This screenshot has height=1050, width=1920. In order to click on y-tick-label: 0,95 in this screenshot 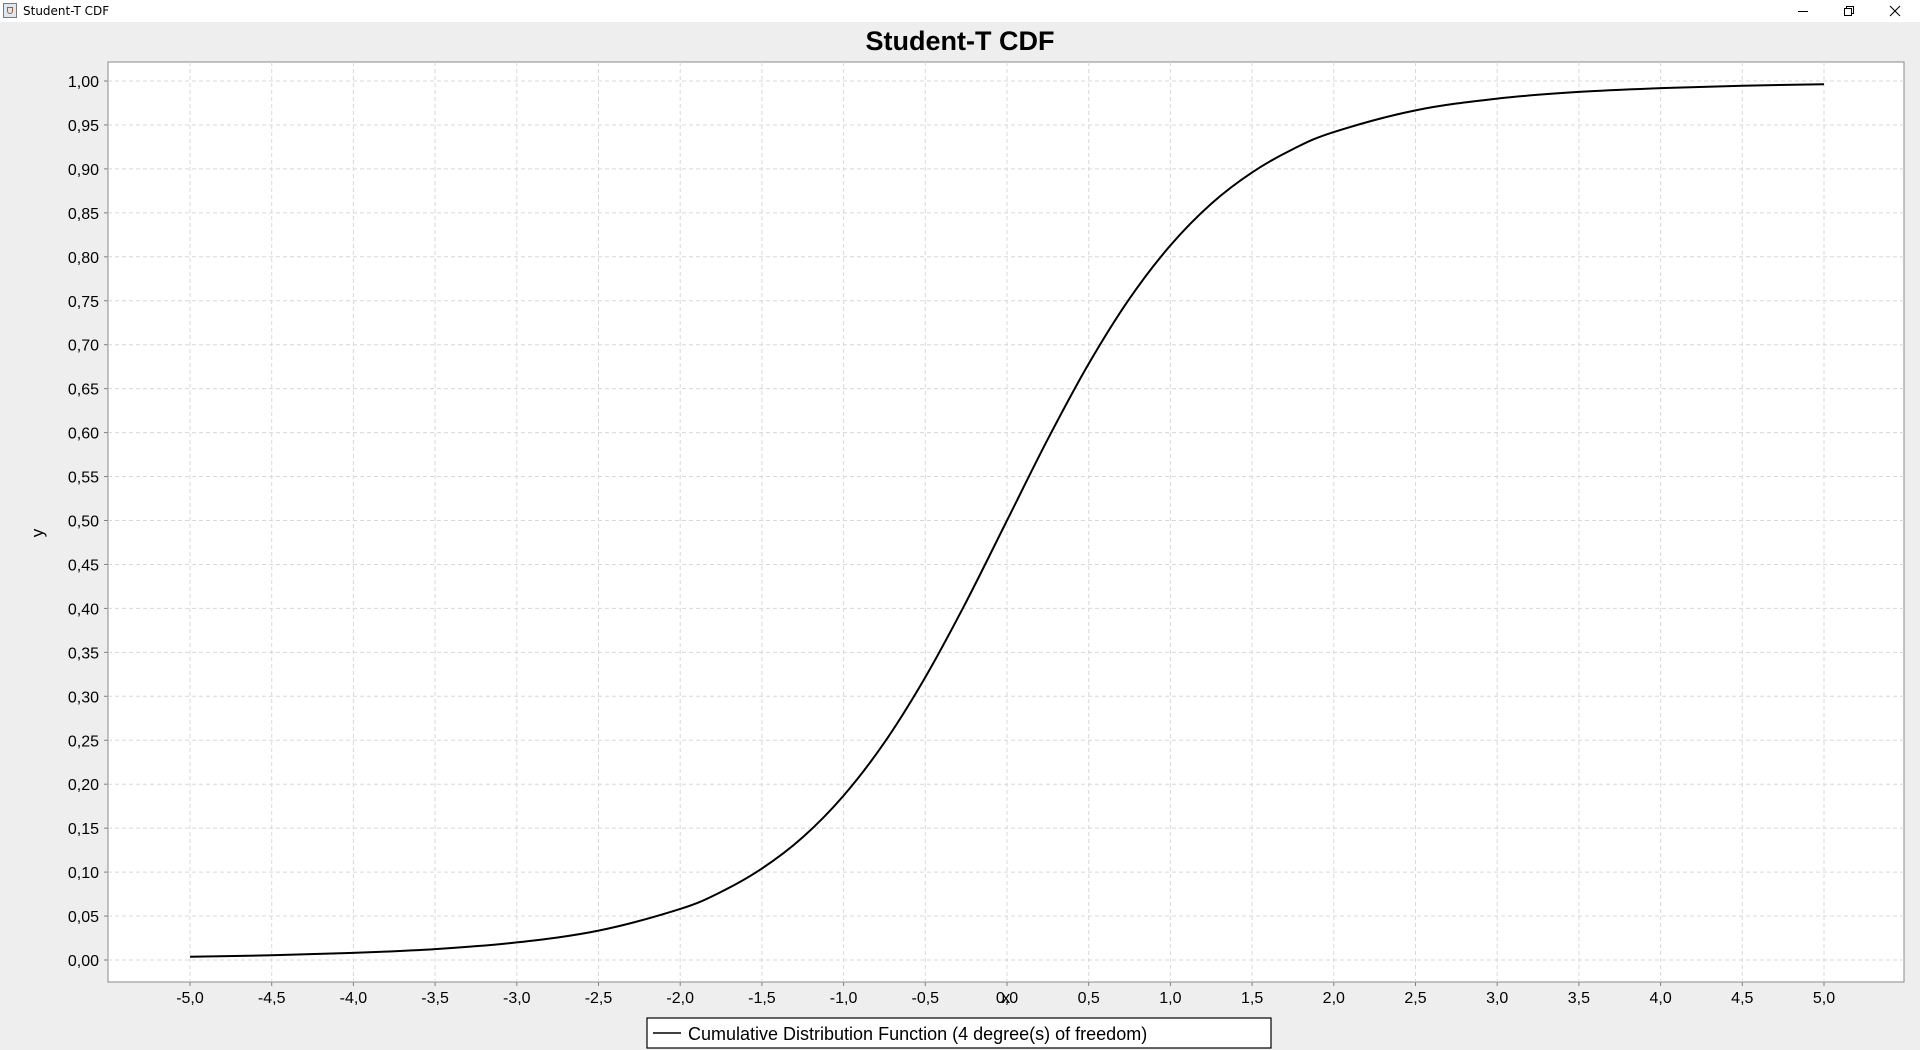, I will do `click(83, 126)`.